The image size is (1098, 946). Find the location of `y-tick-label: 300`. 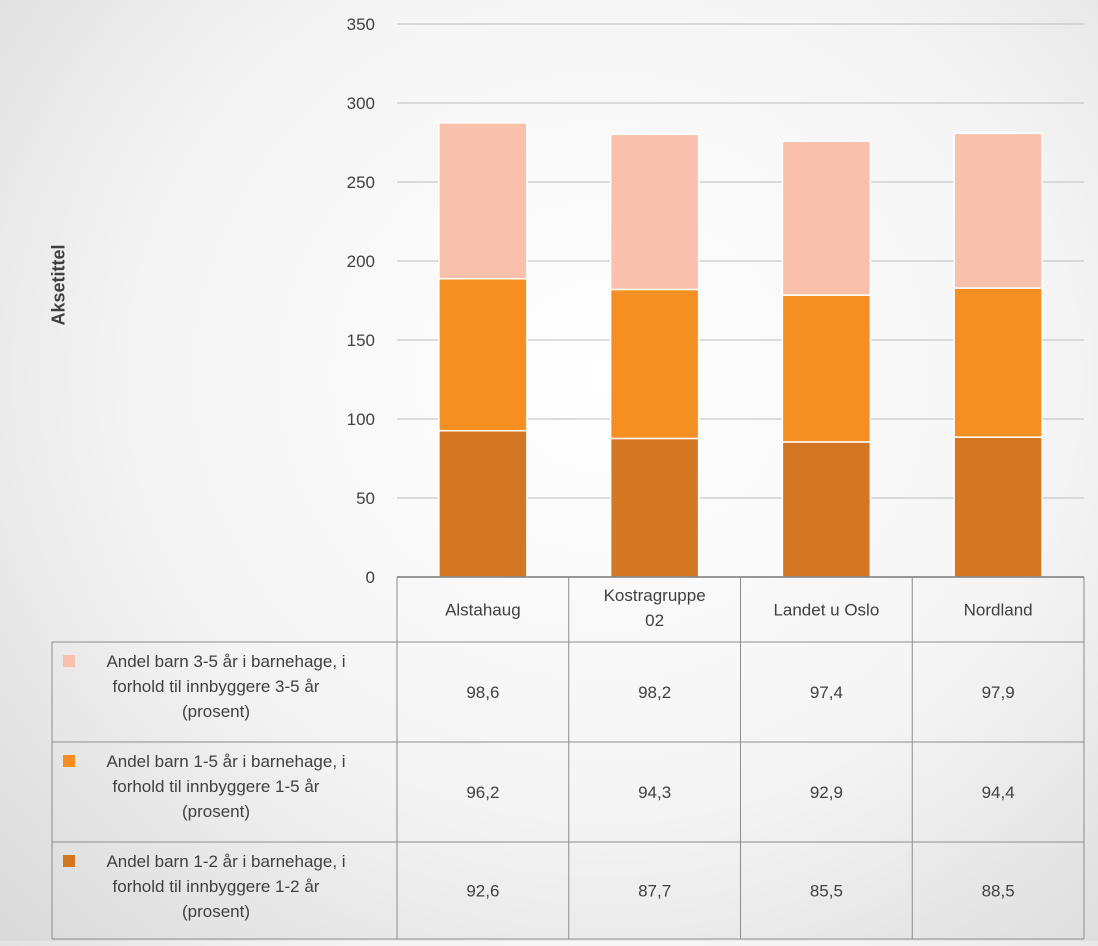

y-tick-label: 300 is located at coordinates (361, 103).